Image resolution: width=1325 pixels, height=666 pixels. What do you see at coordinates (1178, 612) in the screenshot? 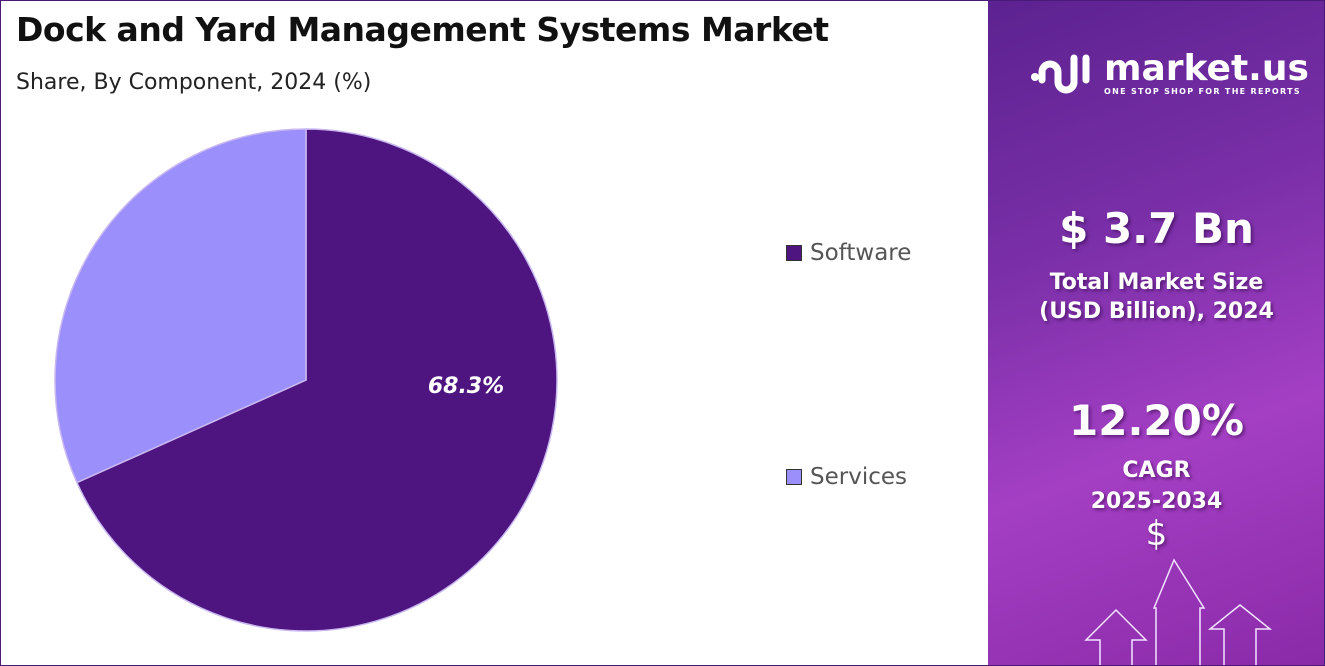
I see `growth-arrows-icon` at bounding box center [1178, 612].